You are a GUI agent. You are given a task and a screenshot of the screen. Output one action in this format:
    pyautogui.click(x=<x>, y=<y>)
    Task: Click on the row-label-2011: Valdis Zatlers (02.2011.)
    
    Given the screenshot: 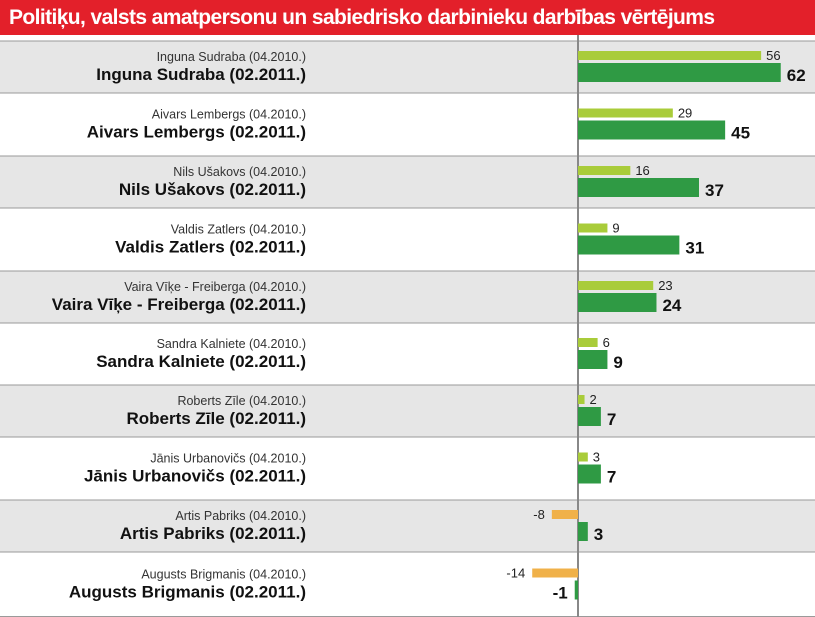 What is the action you would take?
    pyautogui.click(x=210, y=247)
    